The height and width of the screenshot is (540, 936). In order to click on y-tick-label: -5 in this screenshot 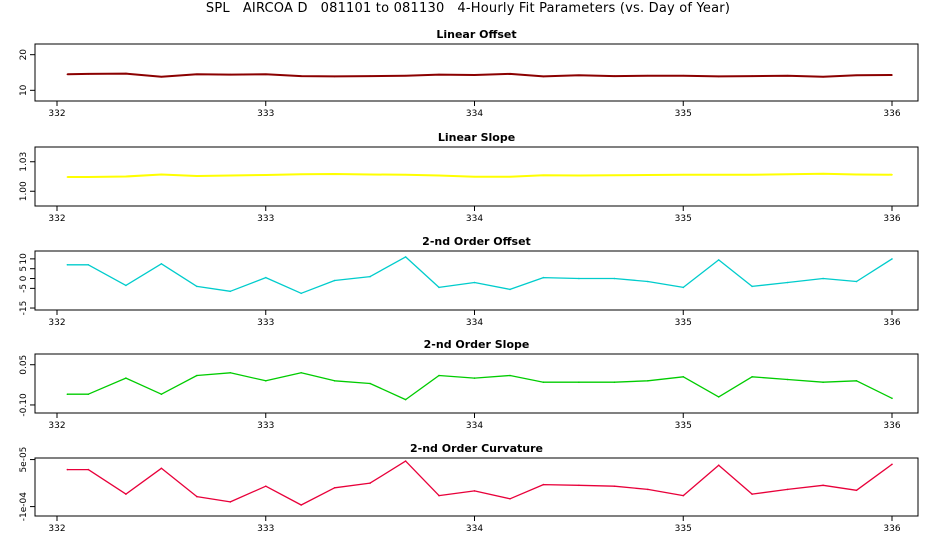, I will do `click(24, 288)`.